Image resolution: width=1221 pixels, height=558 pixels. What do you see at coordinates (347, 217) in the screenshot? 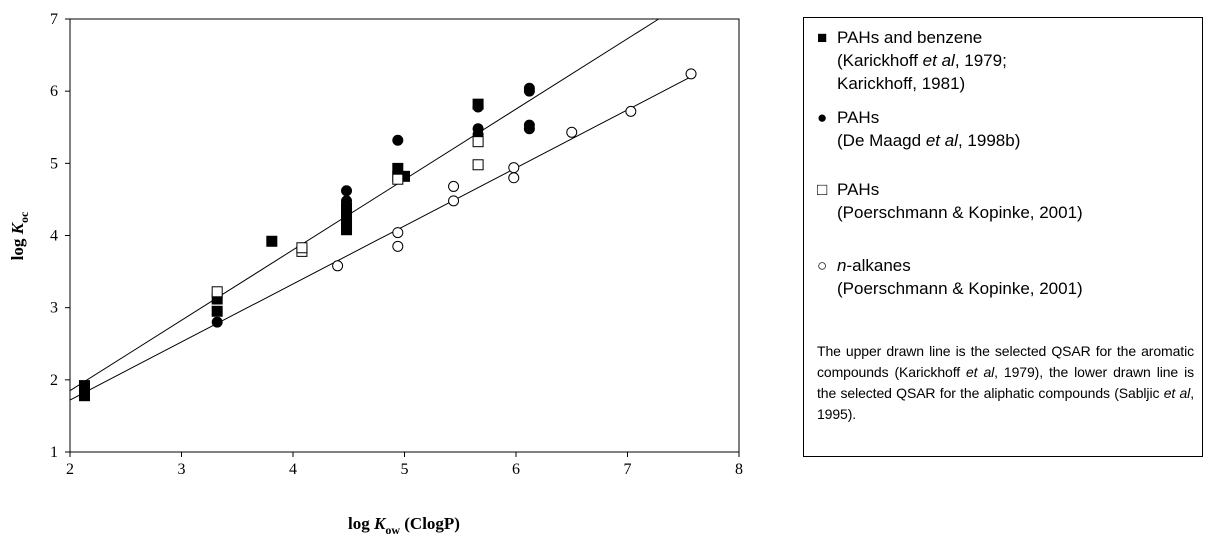
I see `series-pahs_poerschmann` at bounding box center [347, 217].